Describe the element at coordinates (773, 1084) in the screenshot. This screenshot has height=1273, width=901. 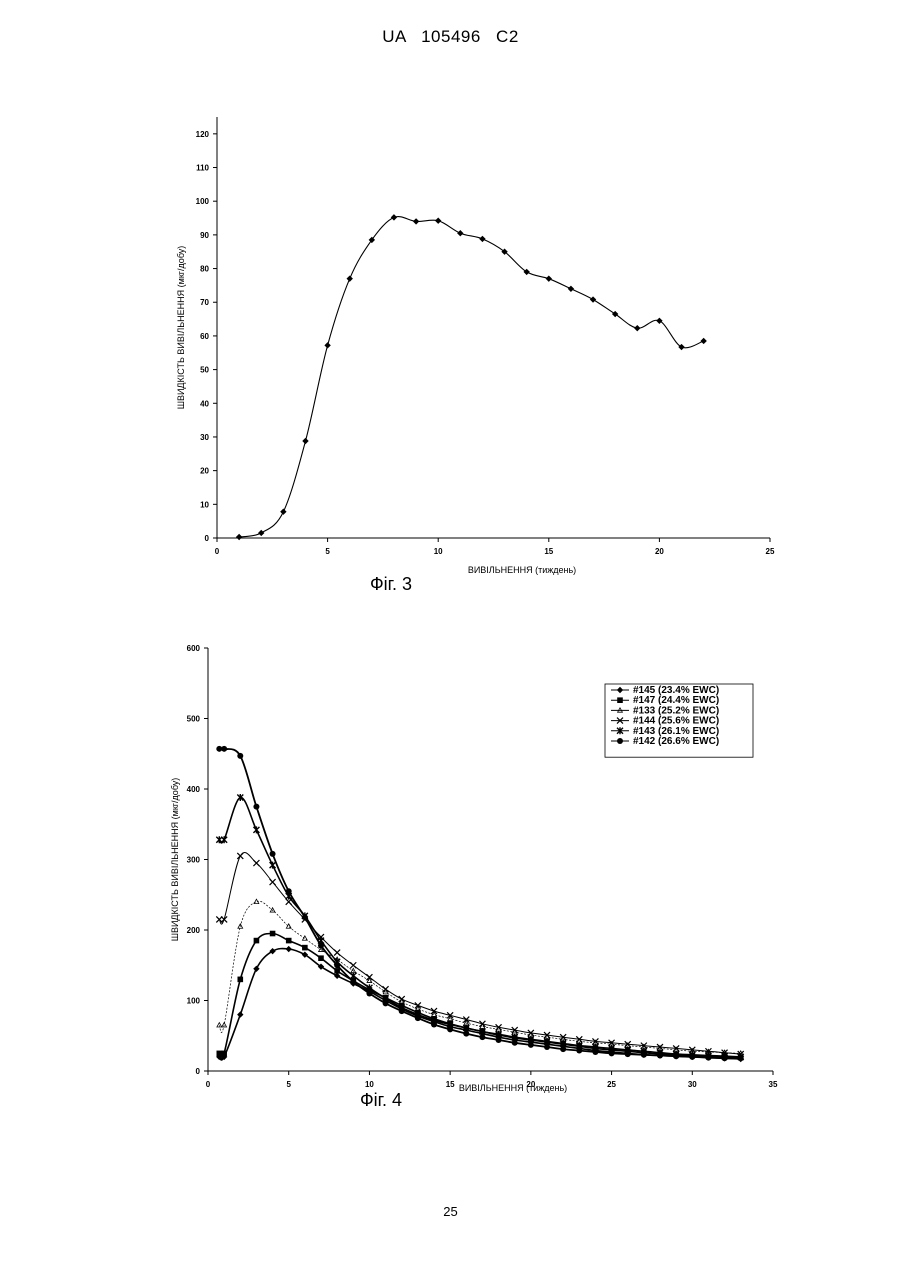
I see `x-tick-label: 35` at that location.